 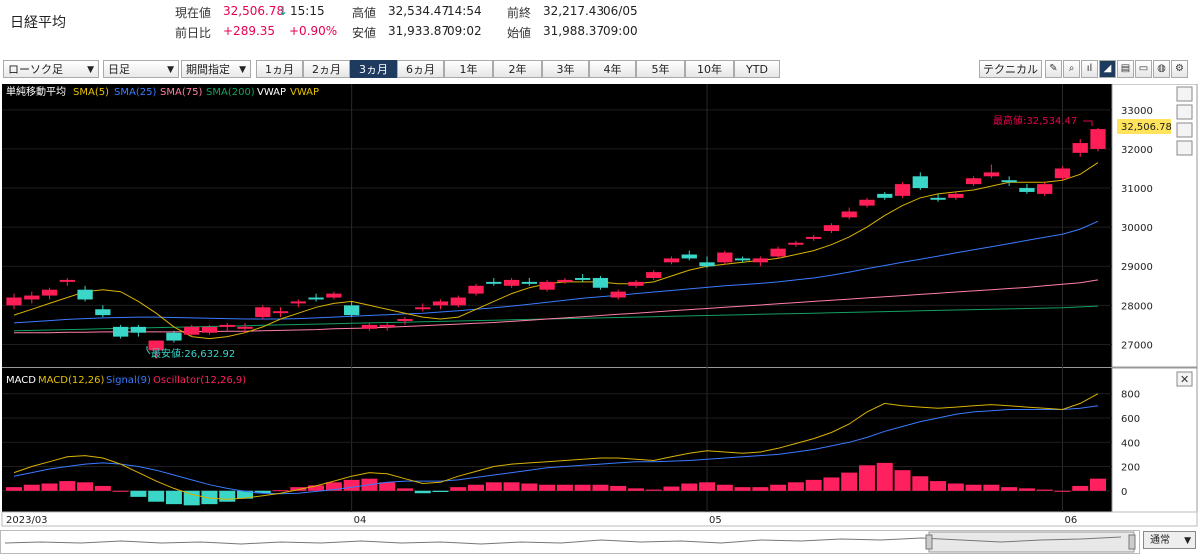 What do you see at coordinates (517, 69) in the screenshot?
I see `range-2y-button: 2年` at bounding box center [517, 69].